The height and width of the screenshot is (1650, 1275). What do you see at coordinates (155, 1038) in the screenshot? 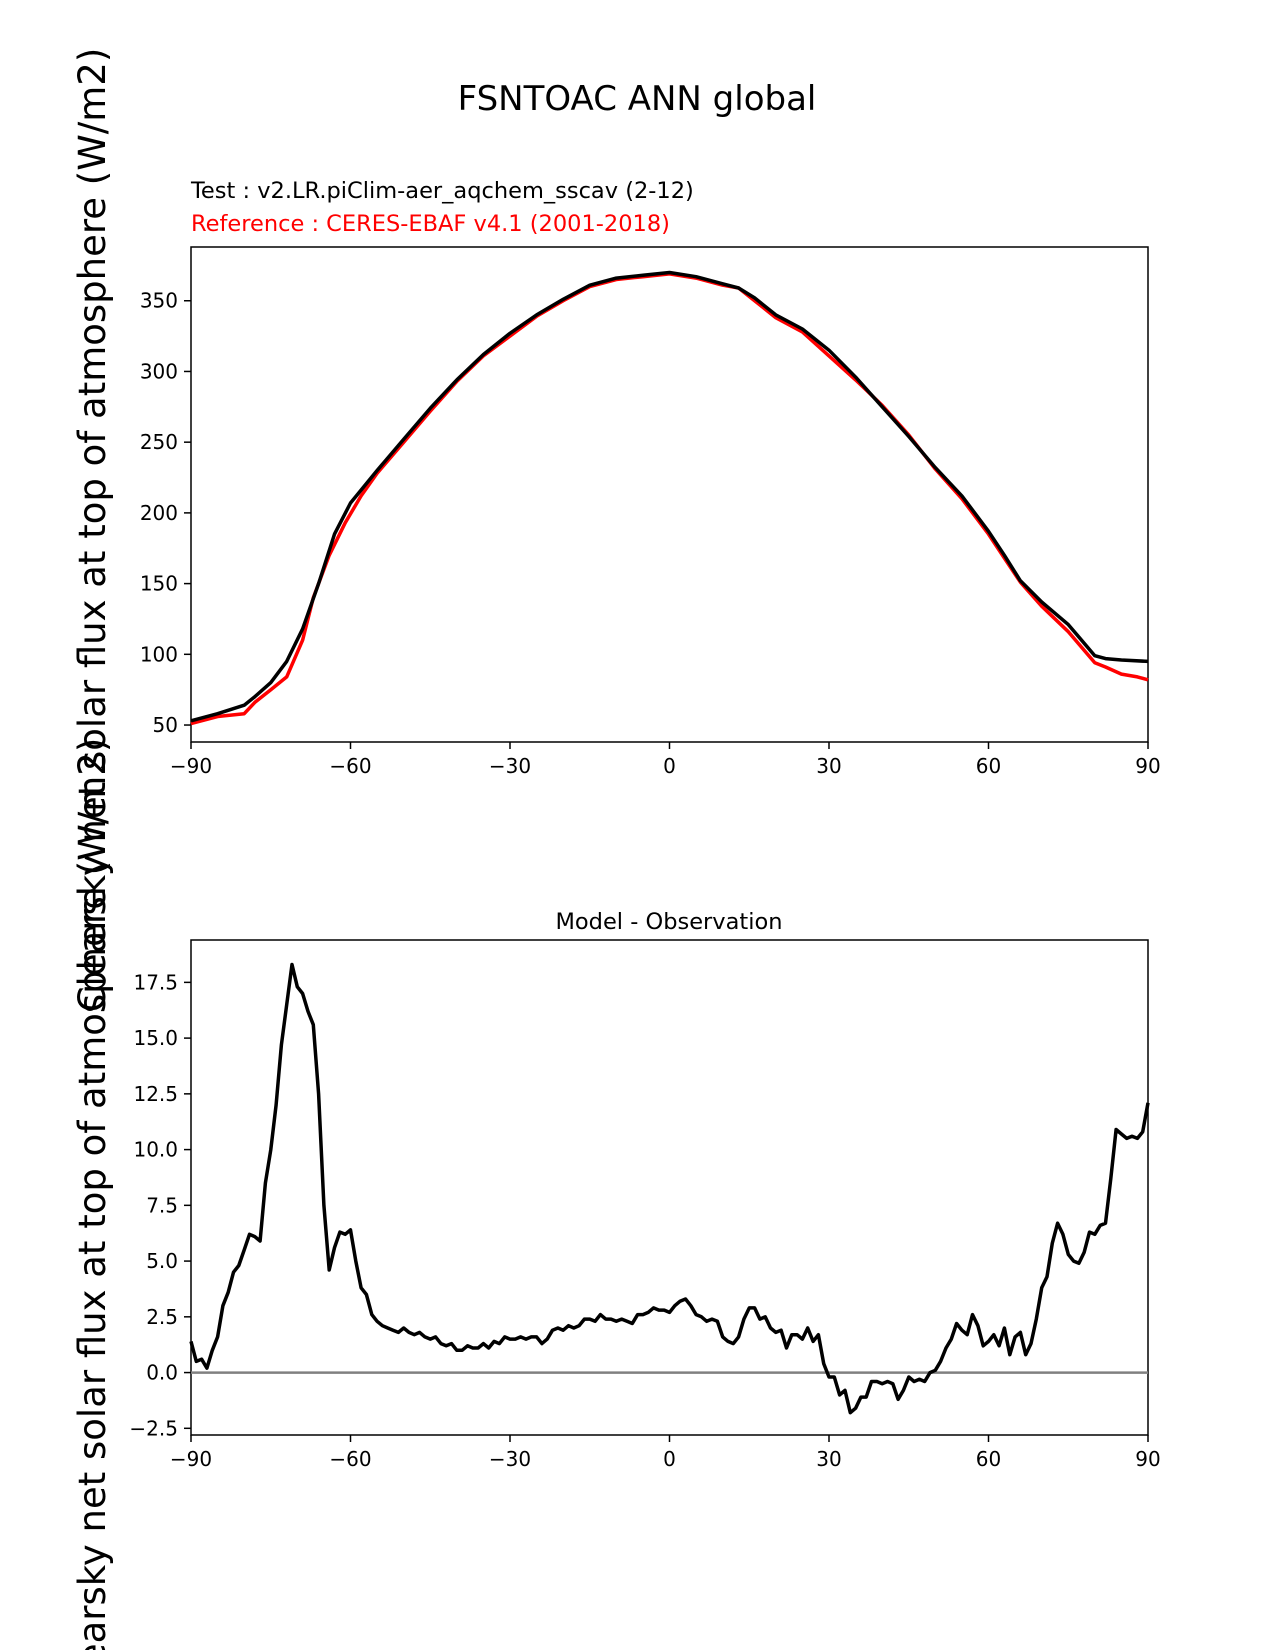
I see `ytick-label: 15.0` at bounding box center [155, 1038].